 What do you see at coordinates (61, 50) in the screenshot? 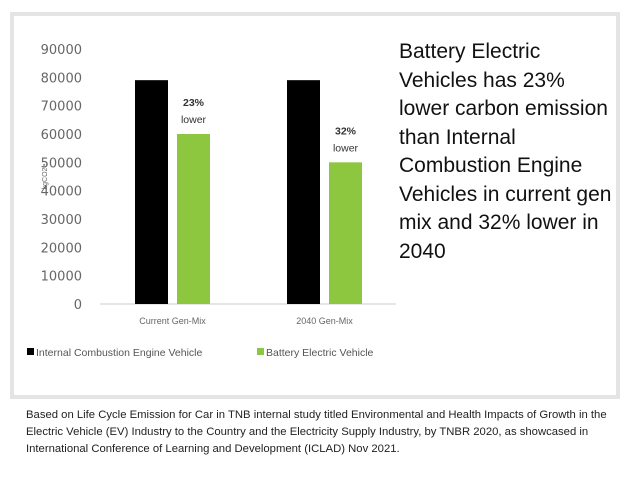
I see `y-tick-label: 90000` at bounding box center [61, 50].